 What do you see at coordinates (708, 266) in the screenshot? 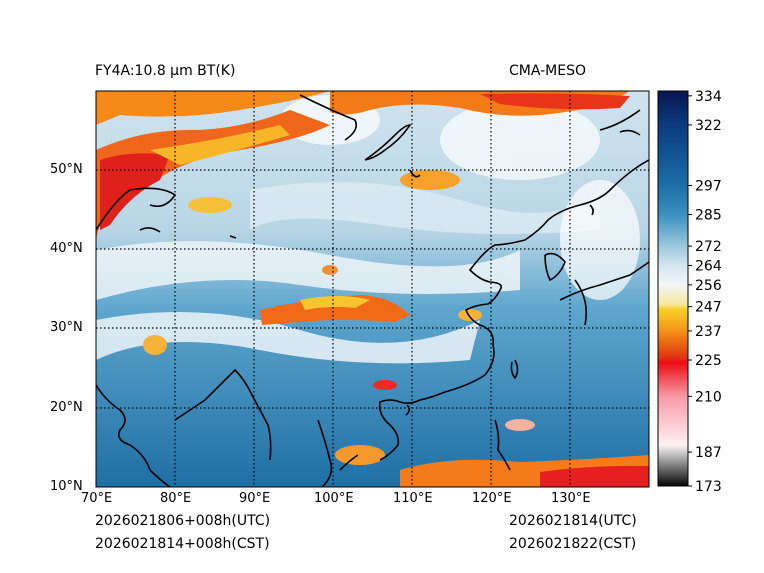
I see `colorbar-tick-label: 264` at bounding box center [708, 266].